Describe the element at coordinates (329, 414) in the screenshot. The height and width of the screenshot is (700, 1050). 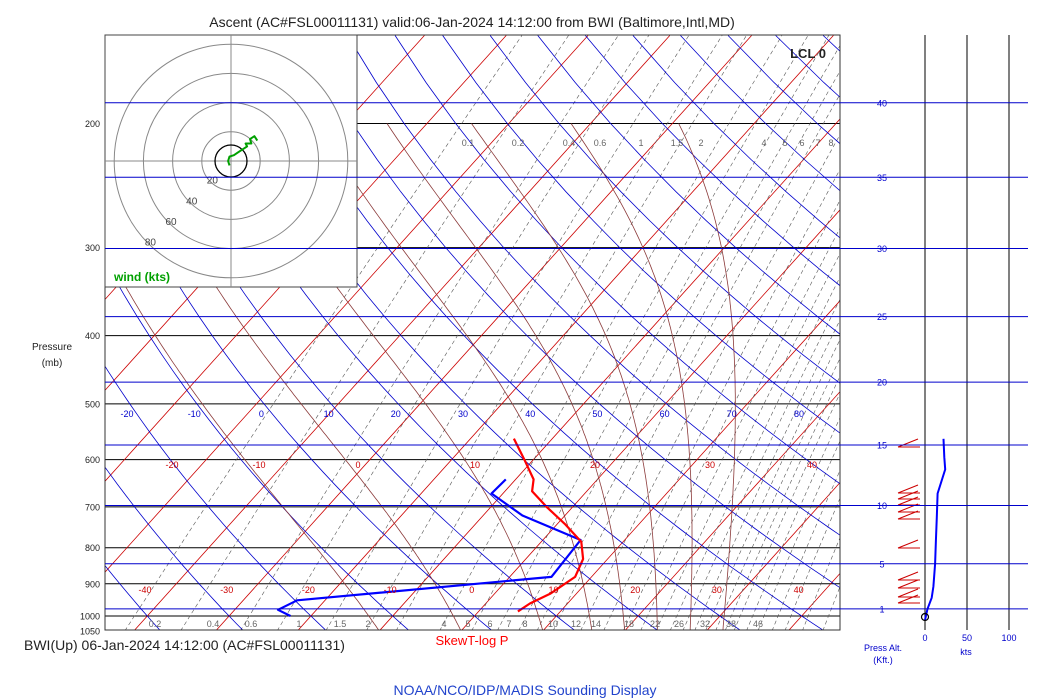
I see `temperature-label-upper: 10` at that location.